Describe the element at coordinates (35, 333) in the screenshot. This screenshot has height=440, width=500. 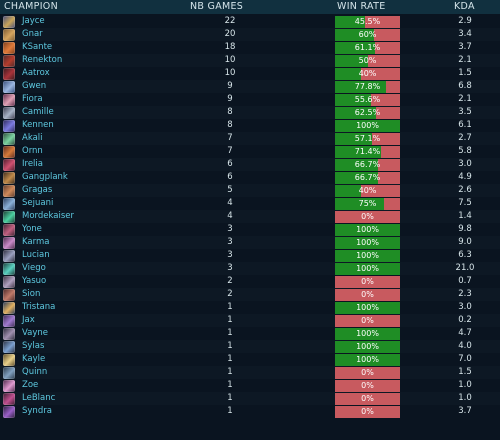
I see `champion-name: Vayne` at that location.